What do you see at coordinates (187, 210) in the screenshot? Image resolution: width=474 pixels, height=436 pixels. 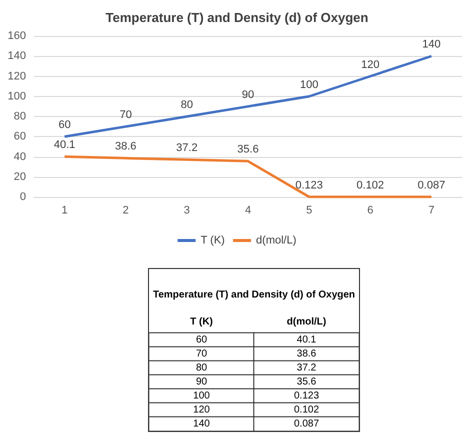 I see `x-tick-label: 3` at bounding box center [187, 210].